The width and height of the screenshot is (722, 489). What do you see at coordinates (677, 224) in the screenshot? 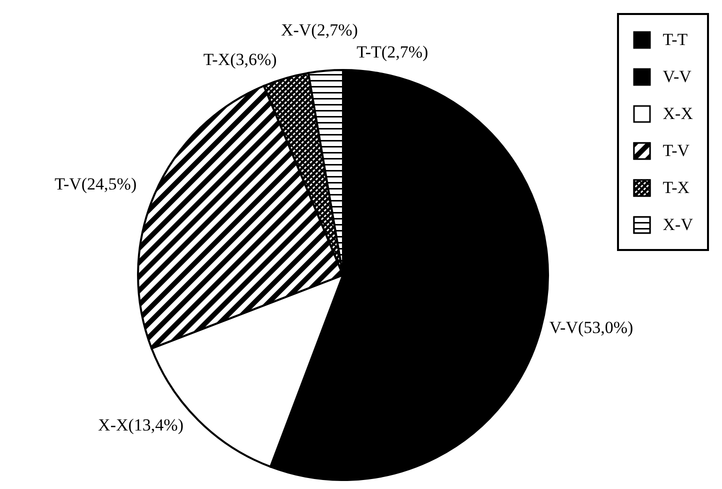
I see `legend-label: X-V` at bounding box center [677, 224].